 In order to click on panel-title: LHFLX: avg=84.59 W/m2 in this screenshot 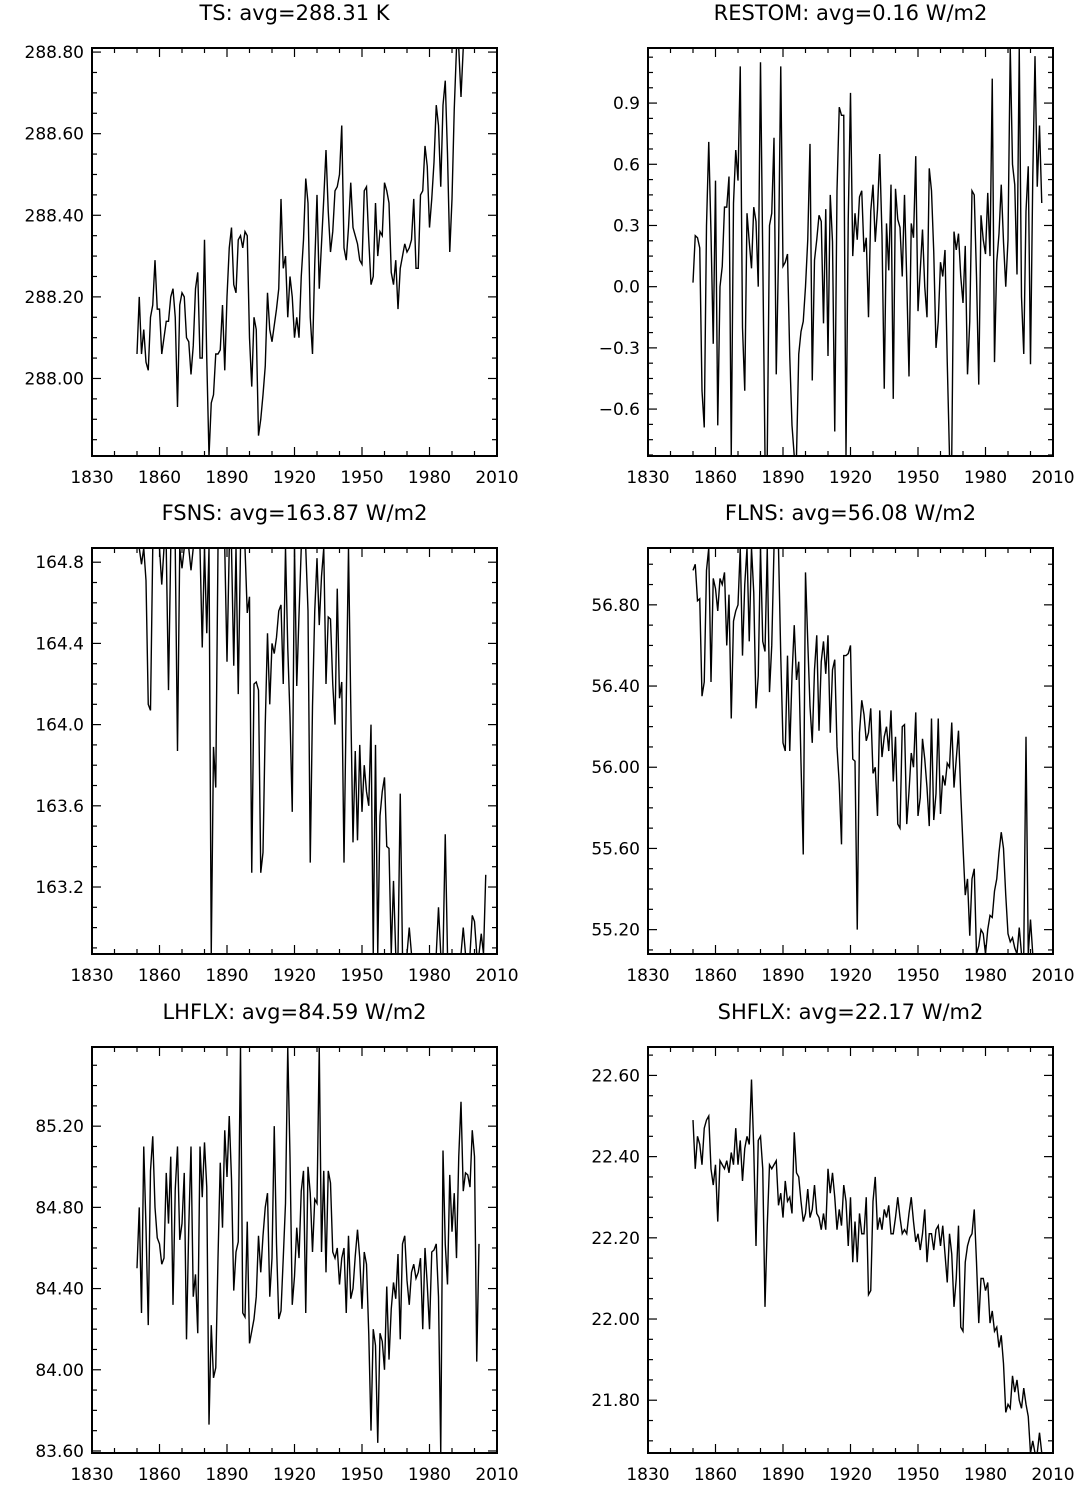, I will do `click(294, 1012)`.